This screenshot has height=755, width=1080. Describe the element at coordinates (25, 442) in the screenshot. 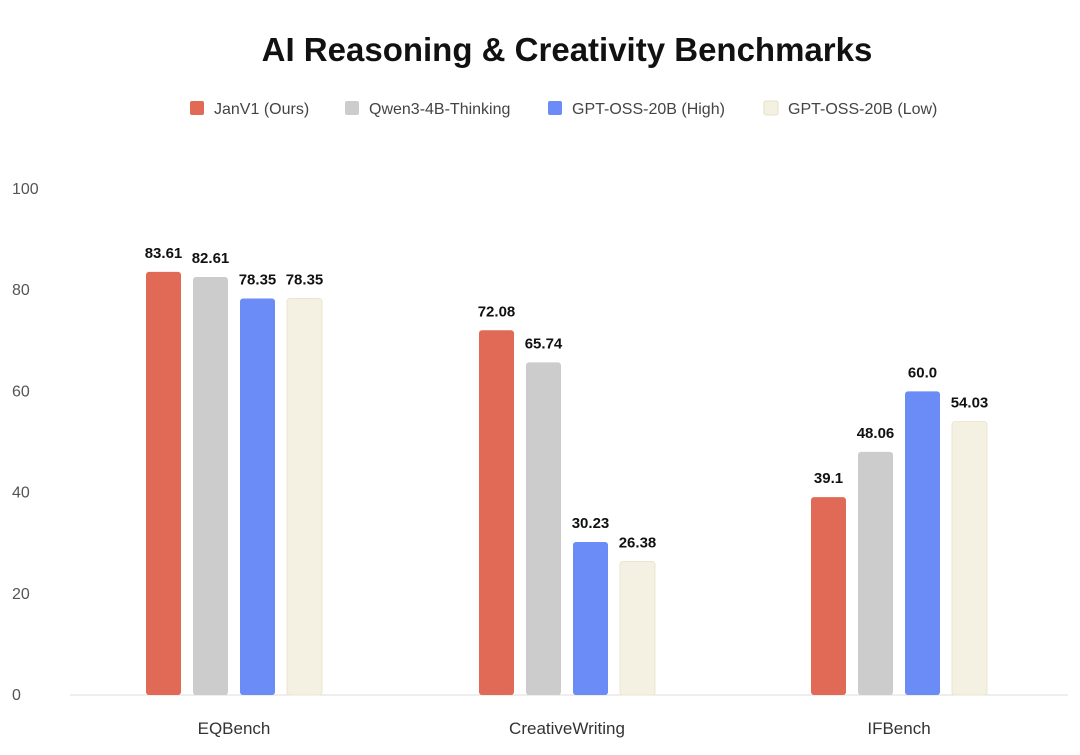

I see `y-axis: 0 20 40 60 80 100` at that location.